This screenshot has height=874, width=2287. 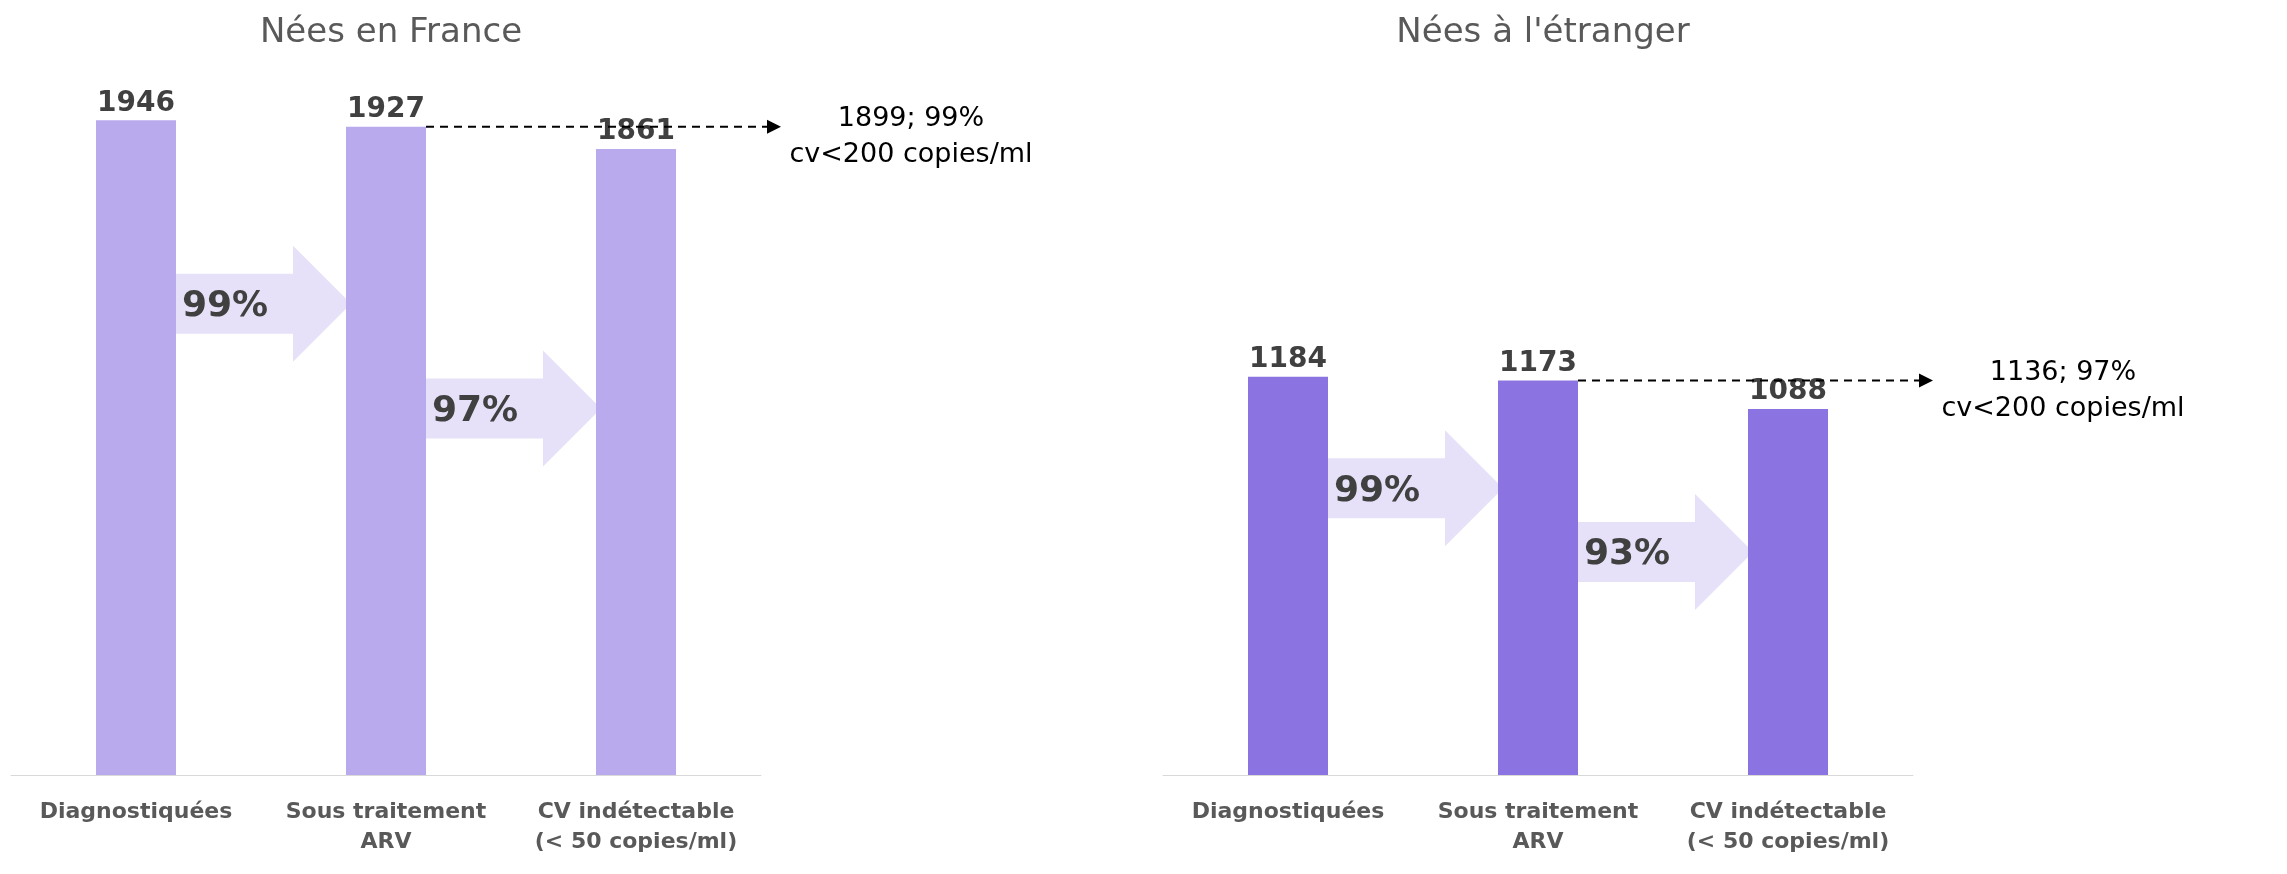 What do you see at coordinates (2063, 388) in the screenshot?
I see `text: 1136; 97% cv<200 copies/ml` at bounding box center [2063, 388].